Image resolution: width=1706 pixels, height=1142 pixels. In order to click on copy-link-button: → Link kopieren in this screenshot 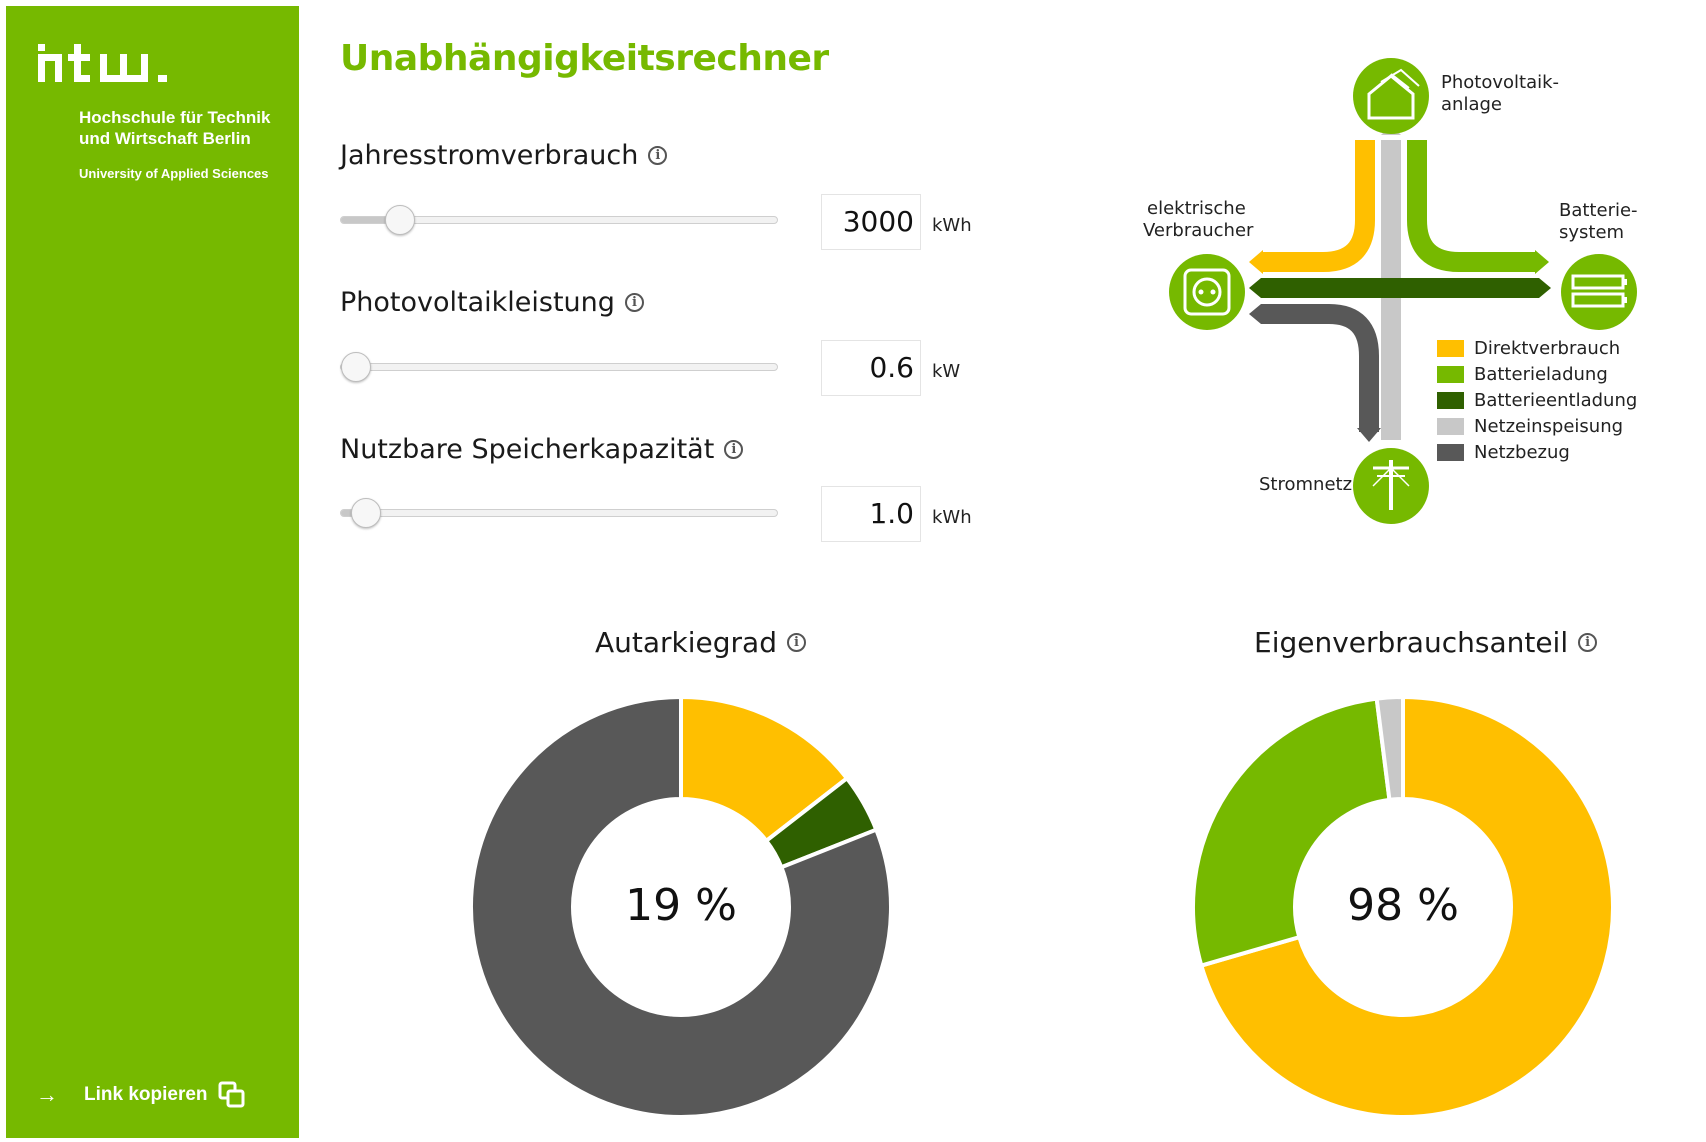, I will do `click(141, 1095)`.